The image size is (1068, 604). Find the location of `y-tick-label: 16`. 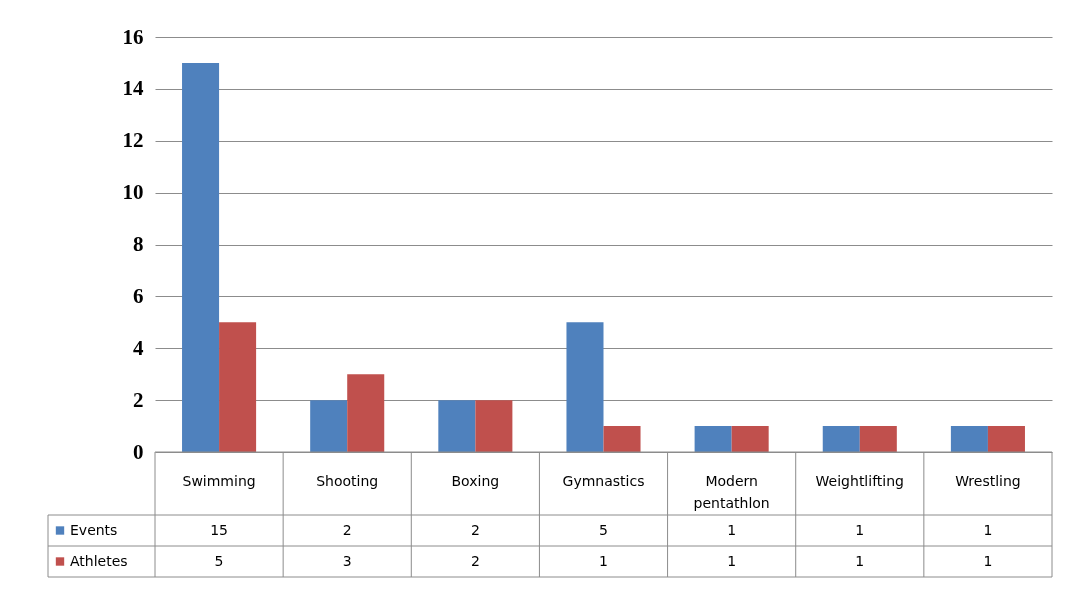

y-tick-label: 16 is located at coordinates (133, 36).